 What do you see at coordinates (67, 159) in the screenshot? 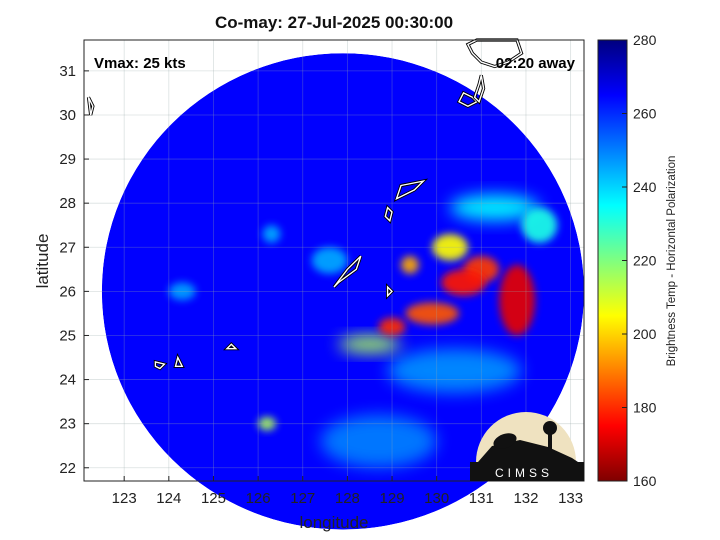
I see `y-tick-label: 29` at bounding box center [67, 159].